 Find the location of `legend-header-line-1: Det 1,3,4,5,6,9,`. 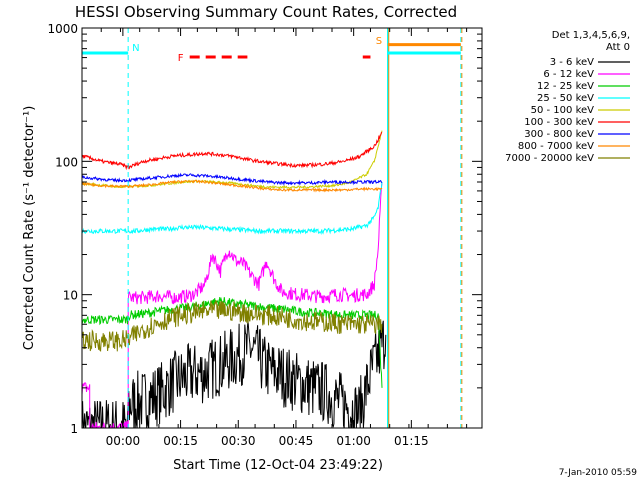

legend-header-line-1: Det 1,3,4,5,6,9, is located at coordinates (591, 35).